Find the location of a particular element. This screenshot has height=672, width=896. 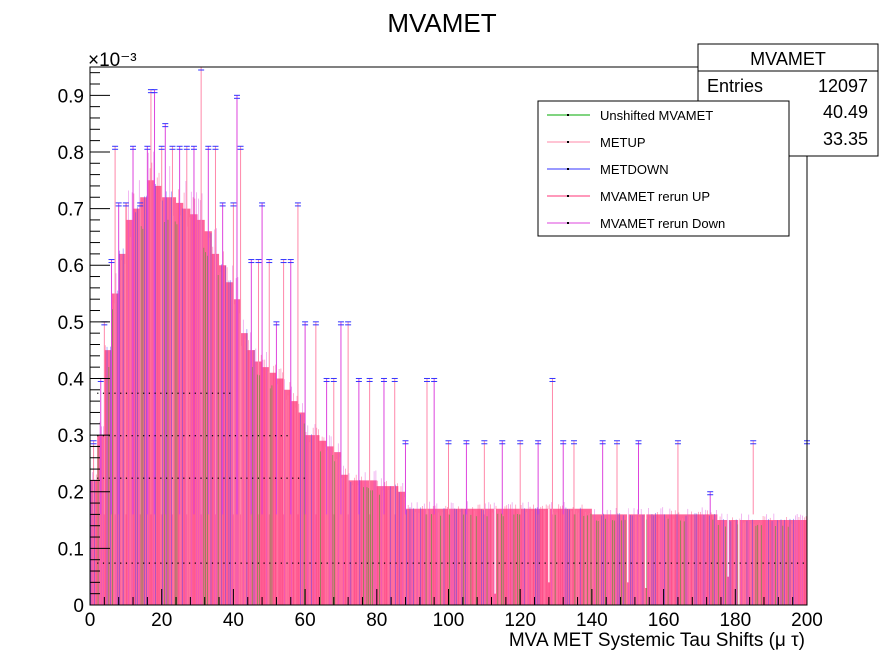

y-tick-label: 0.3 is located at coordinates (71, 436).